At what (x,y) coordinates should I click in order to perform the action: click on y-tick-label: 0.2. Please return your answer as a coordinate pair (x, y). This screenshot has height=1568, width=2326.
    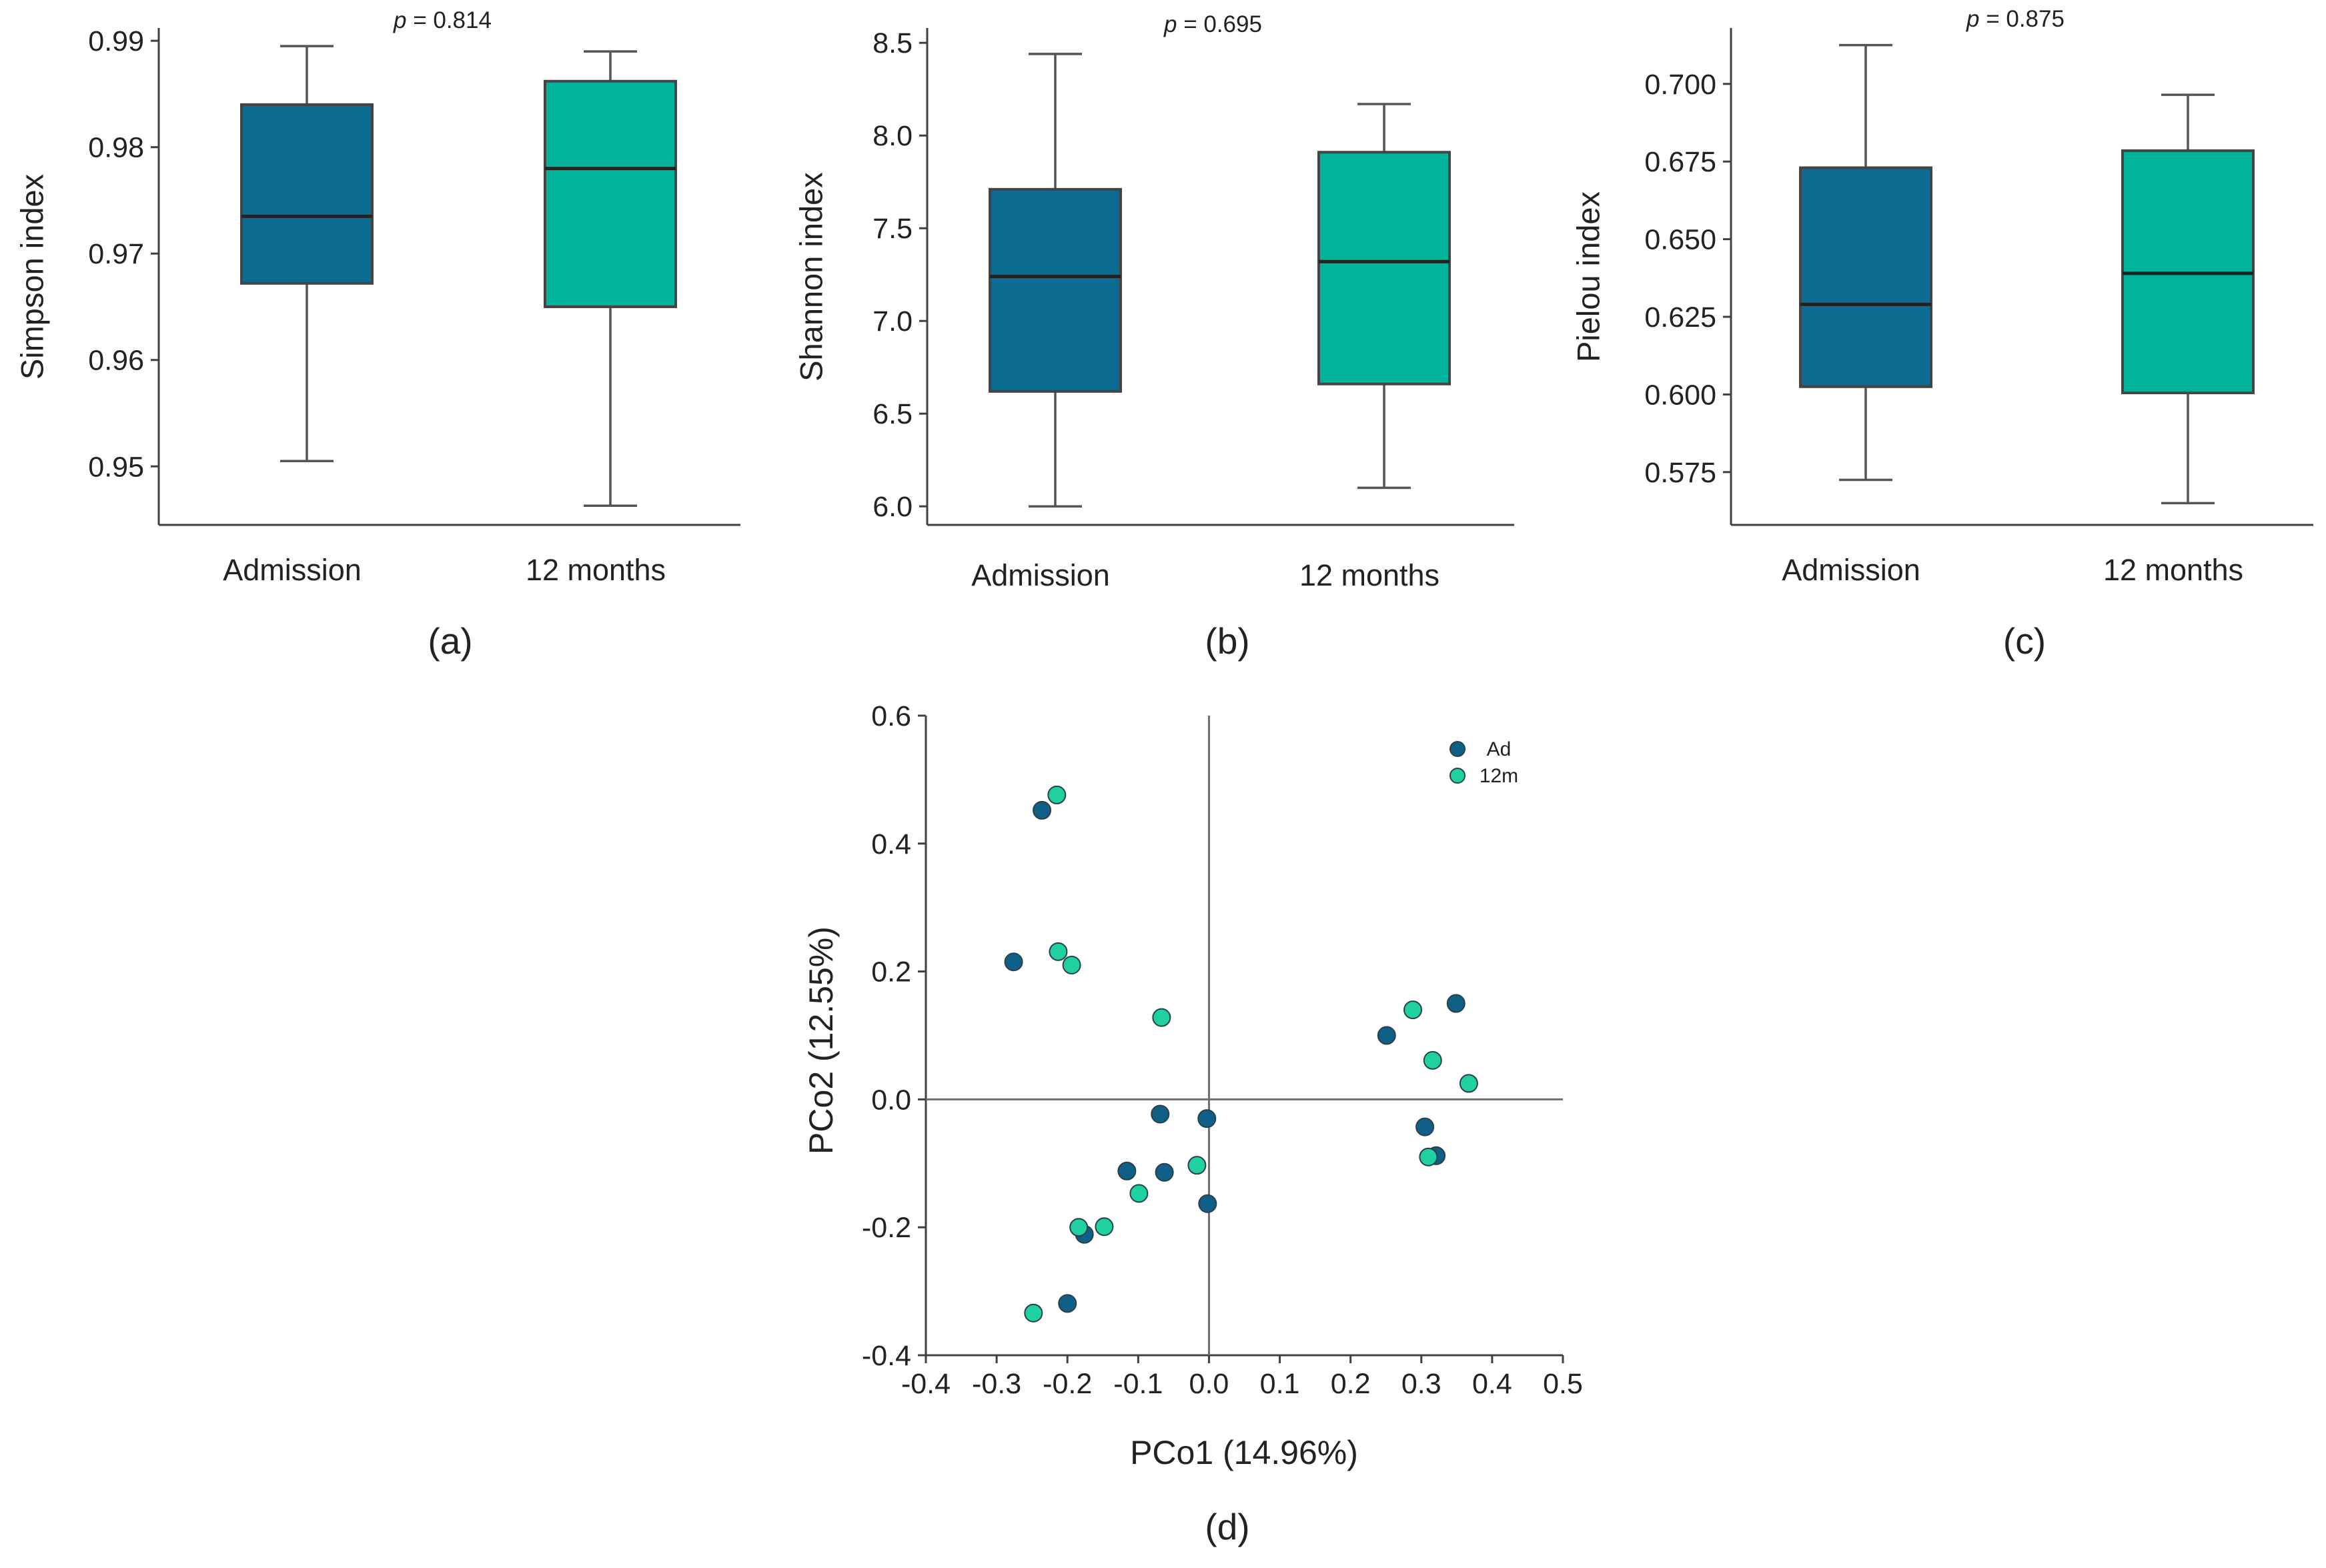
    Looking at the image, I should click on (891, 972).